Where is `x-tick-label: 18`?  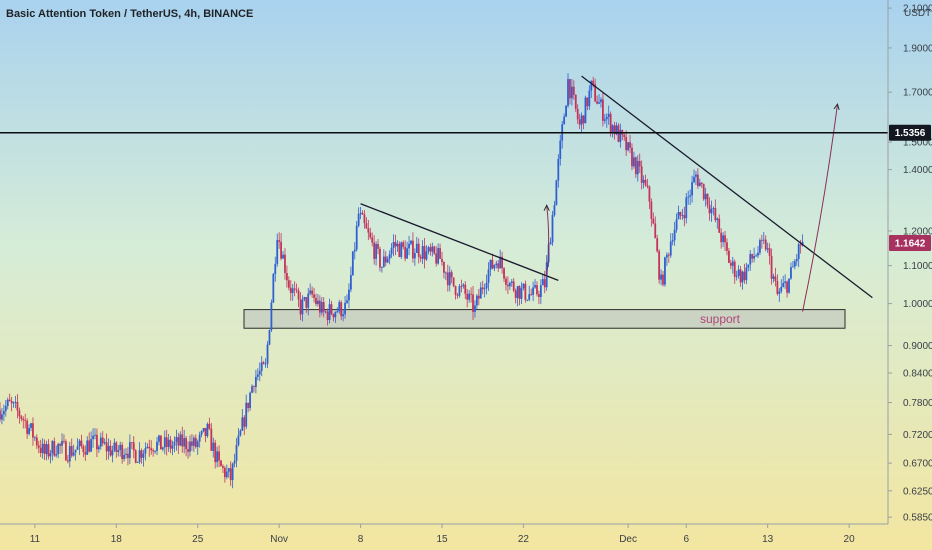 x-tick-label: 18 is located at coordinates (117, 539).